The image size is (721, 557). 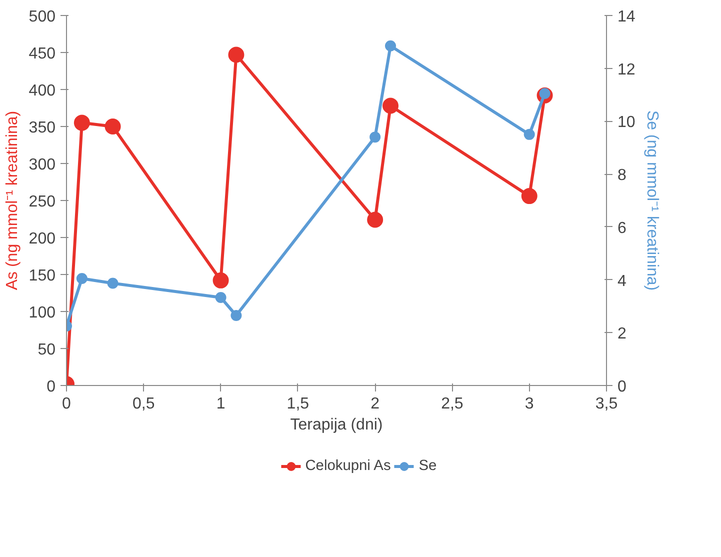 What do you see at coordinates (622, 228) in the screenshot?
I see `y2-tick-label: 6` at bounding box center [622, 228].